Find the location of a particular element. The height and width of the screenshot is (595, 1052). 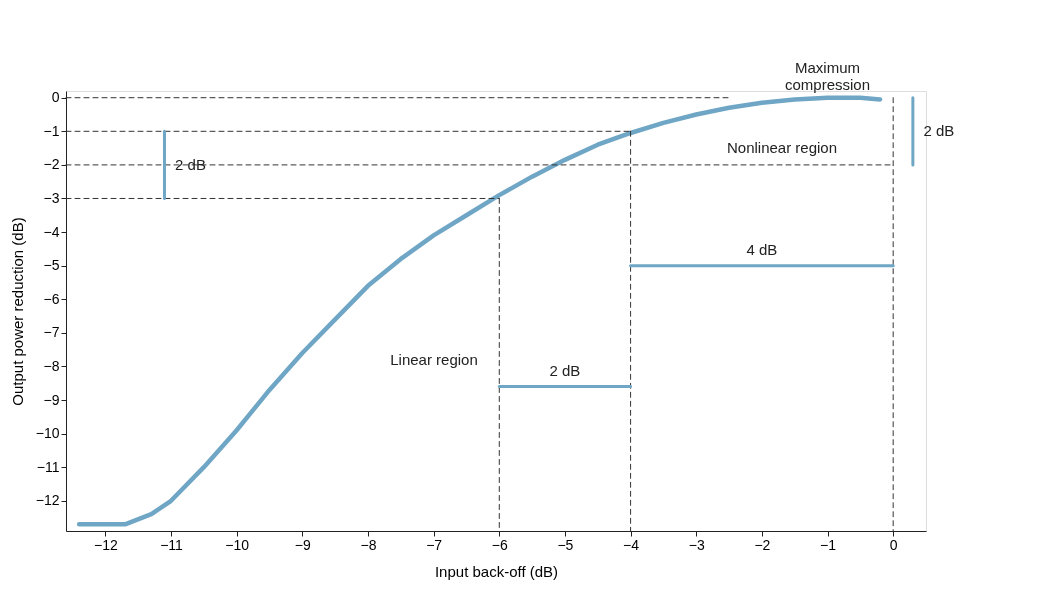

y-tick-label: −4 is located at coordinates (51, 231).